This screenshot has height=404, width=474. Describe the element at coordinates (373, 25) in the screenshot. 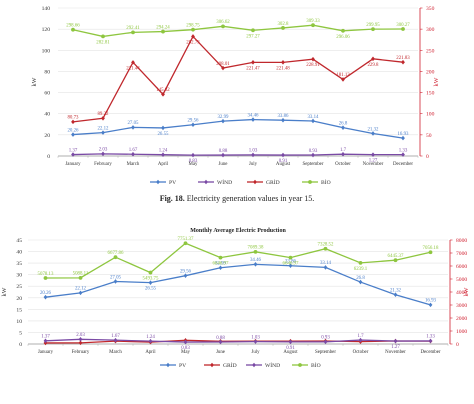

I see `data-label: 299.95` at that location.